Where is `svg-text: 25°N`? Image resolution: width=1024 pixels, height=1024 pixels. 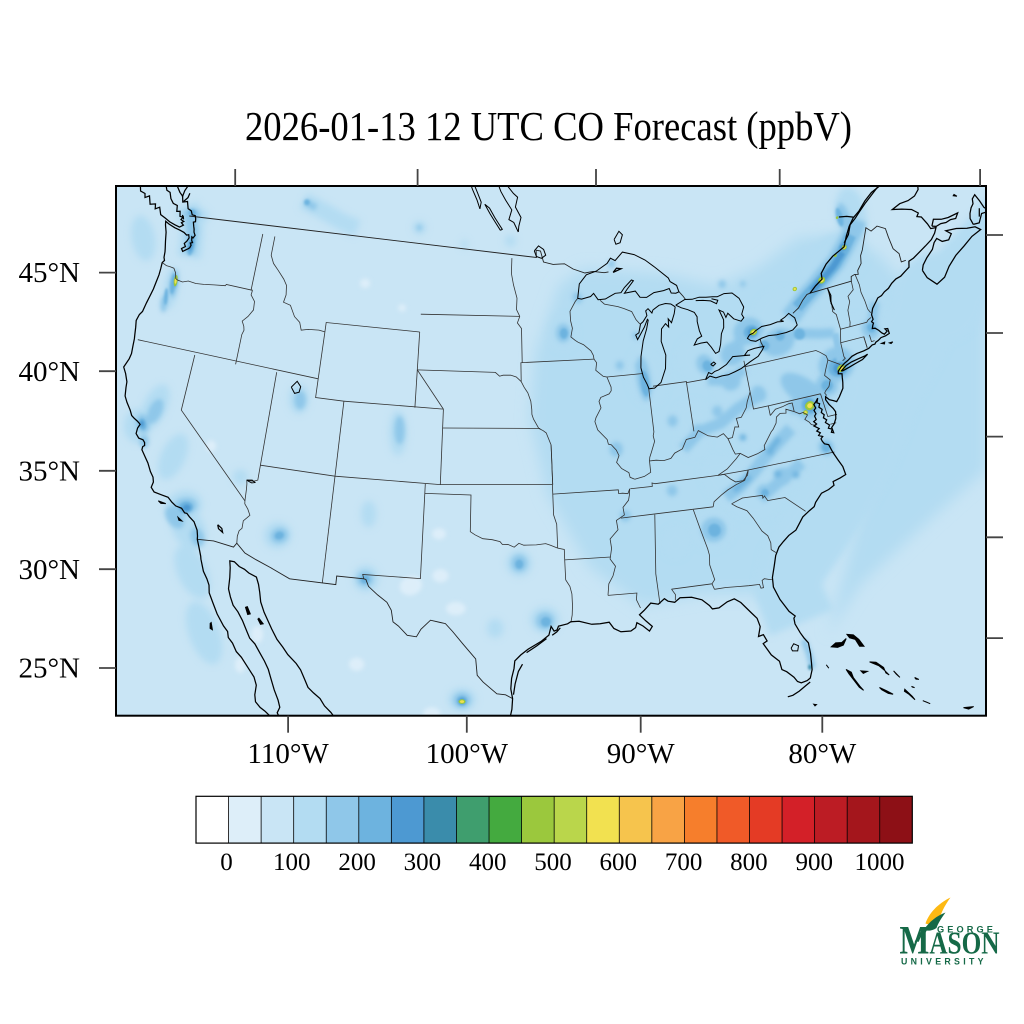
svg-text: 25°N is located at coordinates (49, 669).